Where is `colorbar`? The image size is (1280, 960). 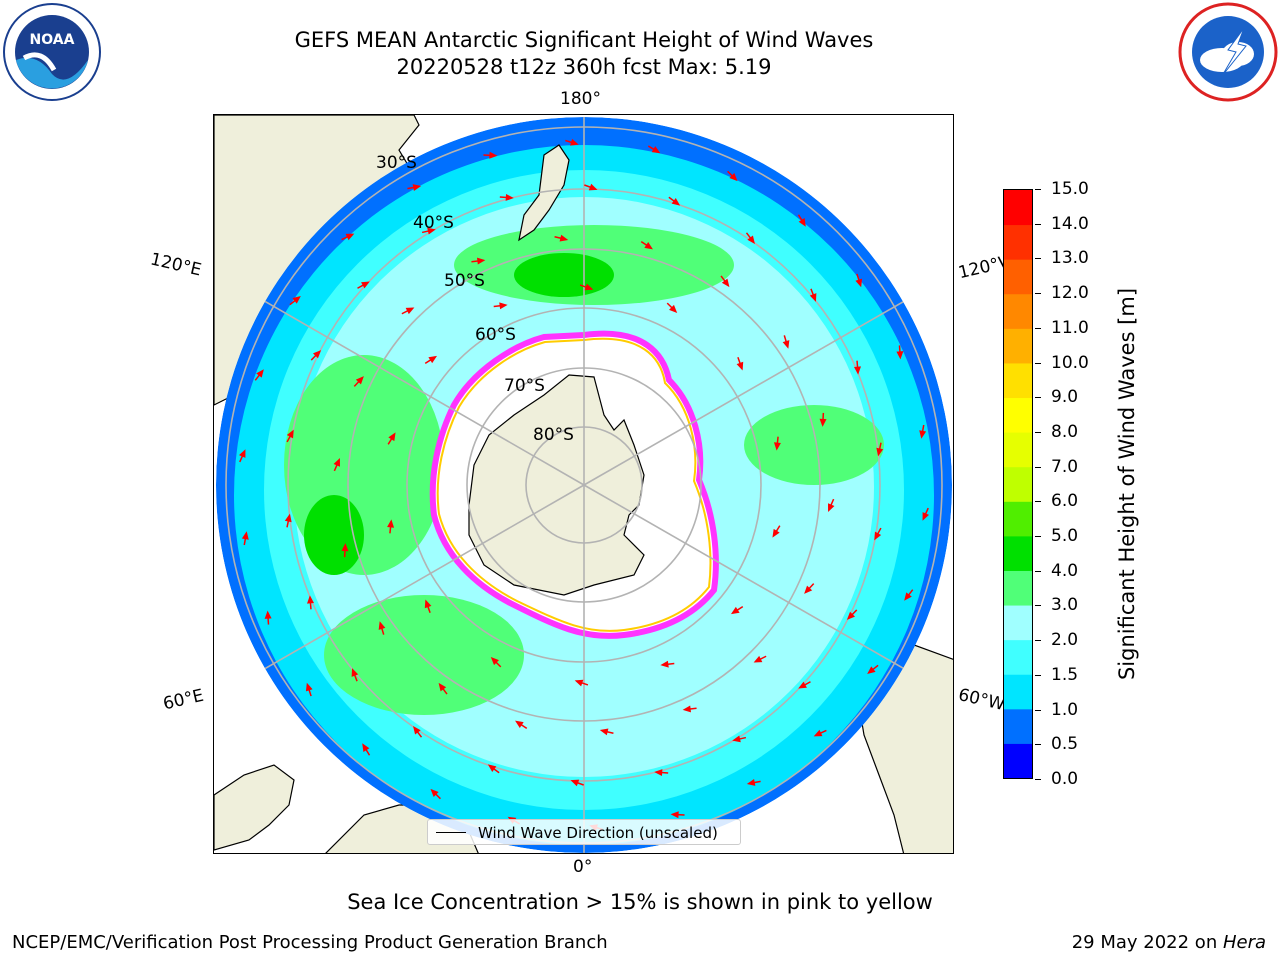
colorbar is located at coordinates (1018, 484).